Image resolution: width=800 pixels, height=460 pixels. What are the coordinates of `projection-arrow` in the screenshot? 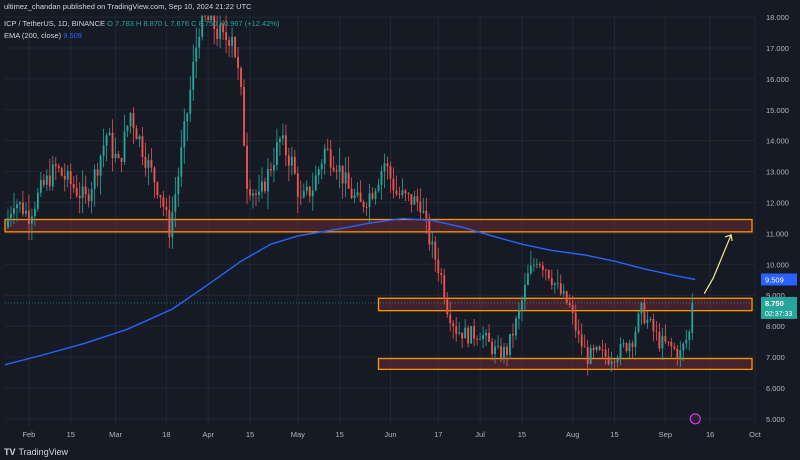 It's located at (717, 264).